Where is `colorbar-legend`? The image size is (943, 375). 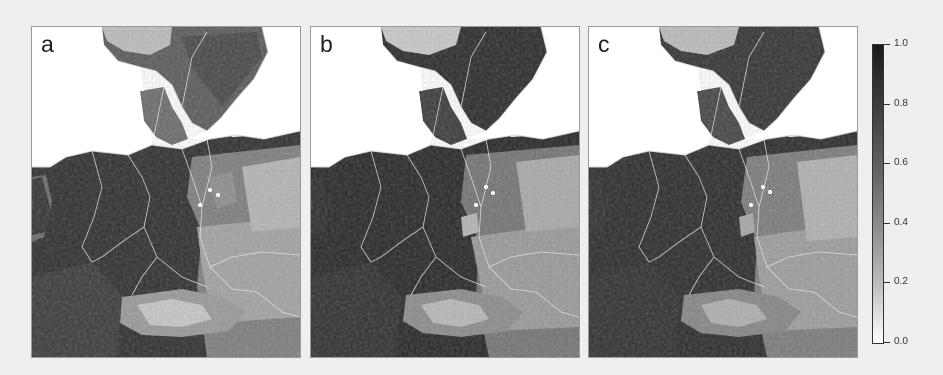
colorbar-legend is located at coordinates (878, 194).